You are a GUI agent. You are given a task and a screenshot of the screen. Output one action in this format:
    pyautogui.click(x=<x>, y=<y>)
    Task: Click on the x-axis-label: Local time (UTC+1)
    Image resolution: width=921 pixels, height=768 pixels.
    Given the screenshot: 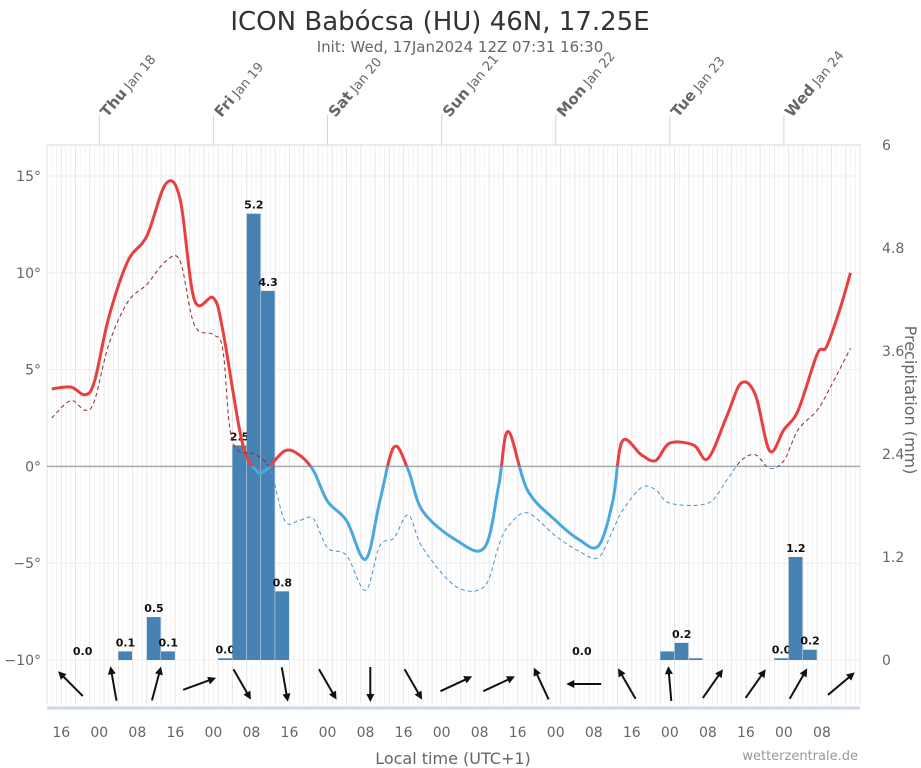 What is the action you would take?
    pyautogui.click(x=453, y=758)
    